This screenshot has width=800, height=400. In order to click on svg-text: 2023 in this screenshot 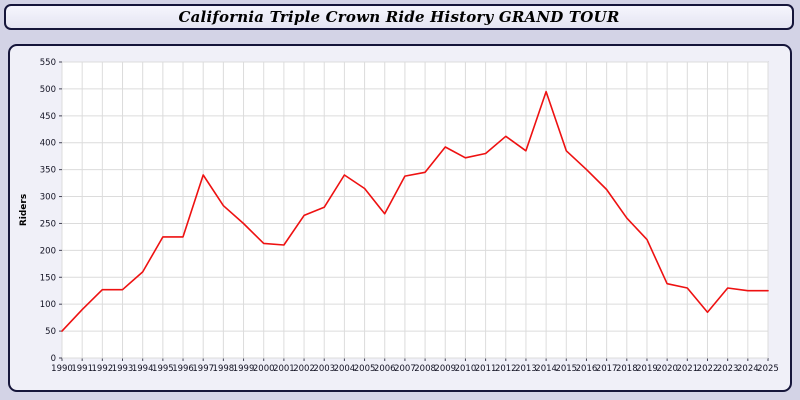, I will do `click(728, 369)`.